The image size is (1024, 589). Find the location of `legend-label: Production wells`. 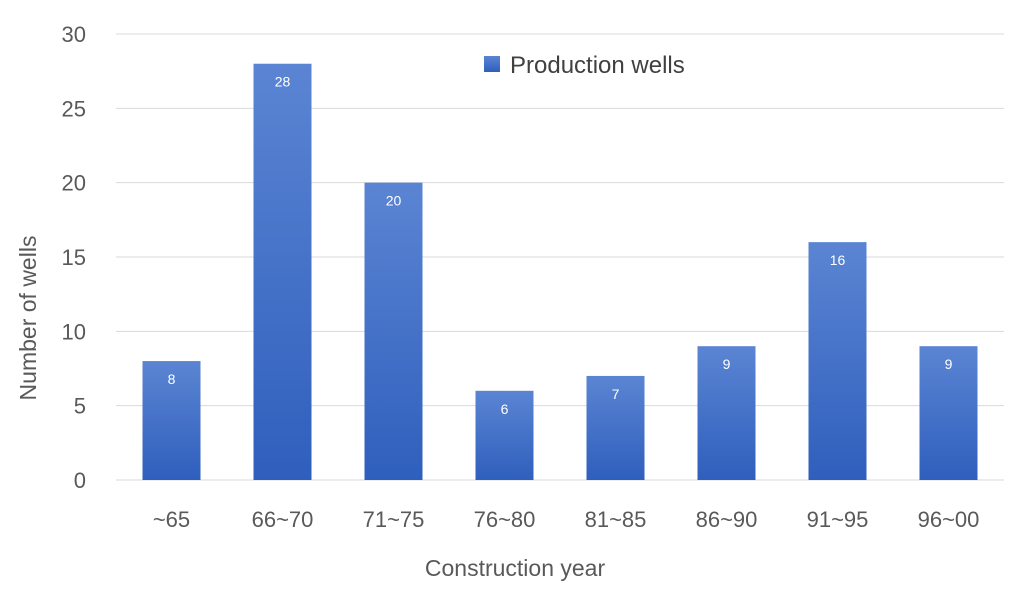

legend-label: Production wells is located at coordinates (597, 65).